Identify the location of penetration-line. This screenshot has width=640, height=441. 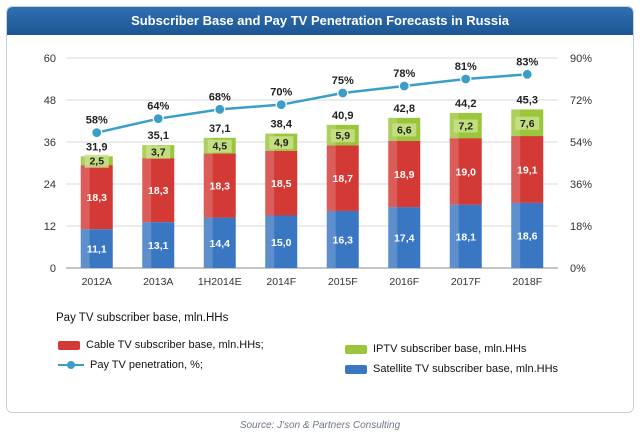
(312, 103).